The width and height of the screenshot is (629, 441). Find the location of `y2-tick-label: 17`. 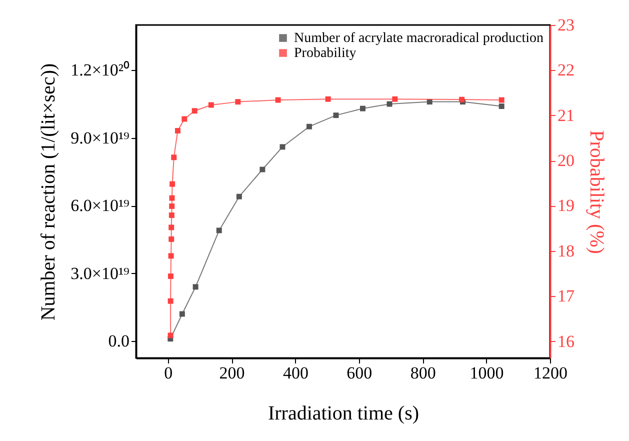

y2-tick-label: 17 is located at coordinates (566, 296).